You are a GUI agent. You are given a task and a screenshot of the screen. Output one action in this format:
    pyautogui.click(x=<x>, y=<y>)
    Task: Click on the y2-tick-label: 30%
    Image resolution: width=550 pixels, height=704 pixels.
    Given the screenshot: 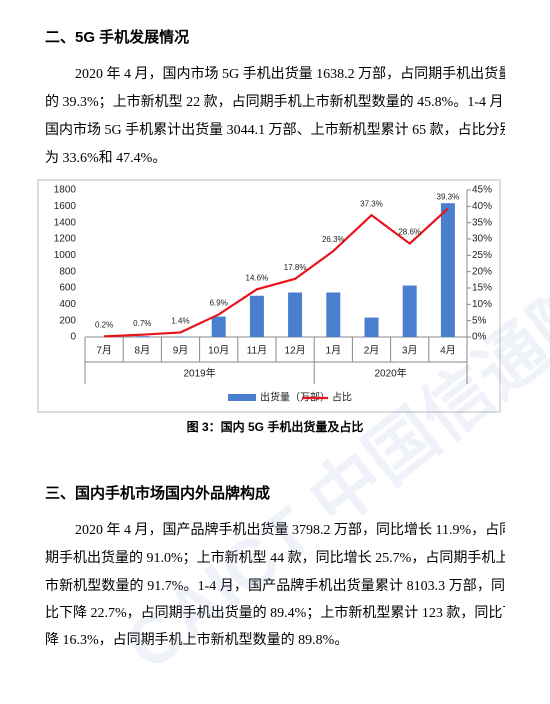 What is the action you would take?
    pyautogui.click(x=482, y=239)
    